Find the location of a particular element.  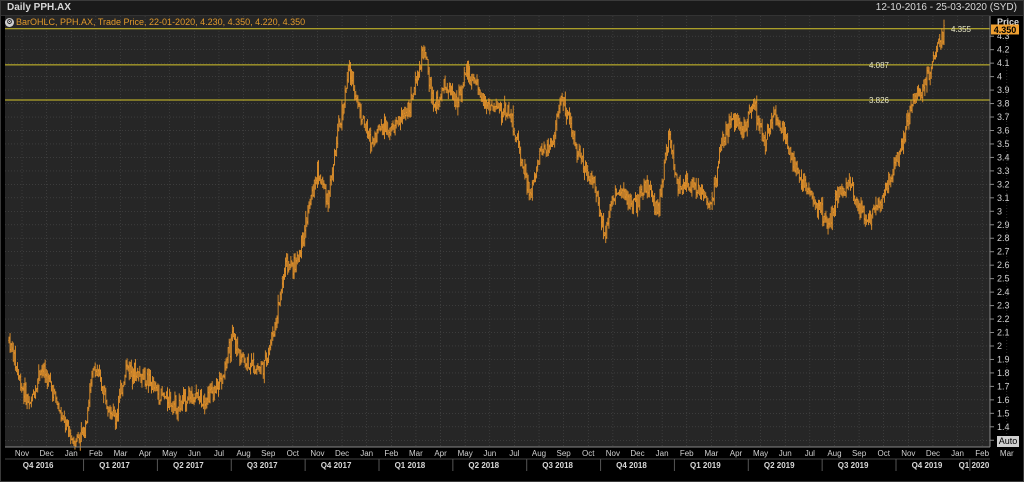

y-tick-label: 1.9 is located at coordinates (1003, 359).